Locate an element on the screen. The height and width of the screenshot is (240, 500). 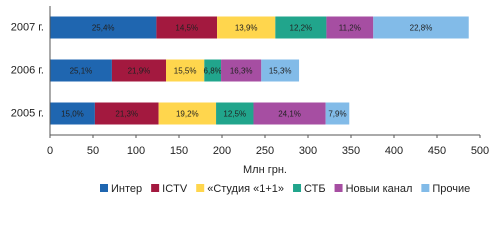
segment-label: 19,2% is located at coordinates (187, 114).